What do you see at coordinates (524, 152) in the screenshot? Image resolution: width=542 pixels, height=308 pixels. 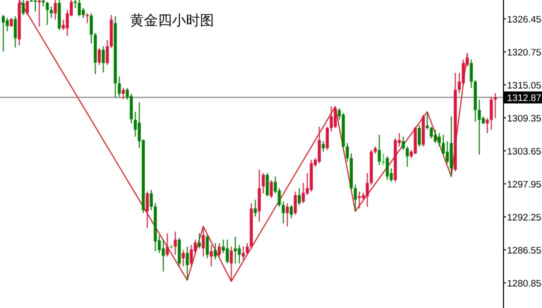 I see `y-tick-label: 1303.65` at bounding box center [524, 152].